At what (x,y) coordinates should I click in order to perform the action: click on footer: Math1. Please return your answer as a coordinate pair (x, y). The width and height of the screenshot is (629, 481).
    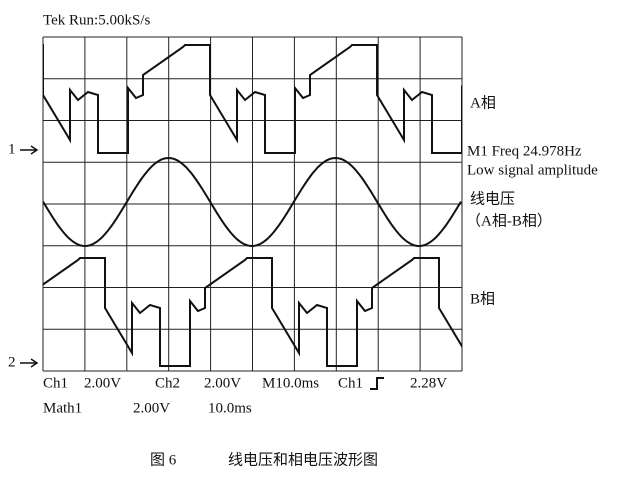
    Looking at the image, I should click on (62, 408).